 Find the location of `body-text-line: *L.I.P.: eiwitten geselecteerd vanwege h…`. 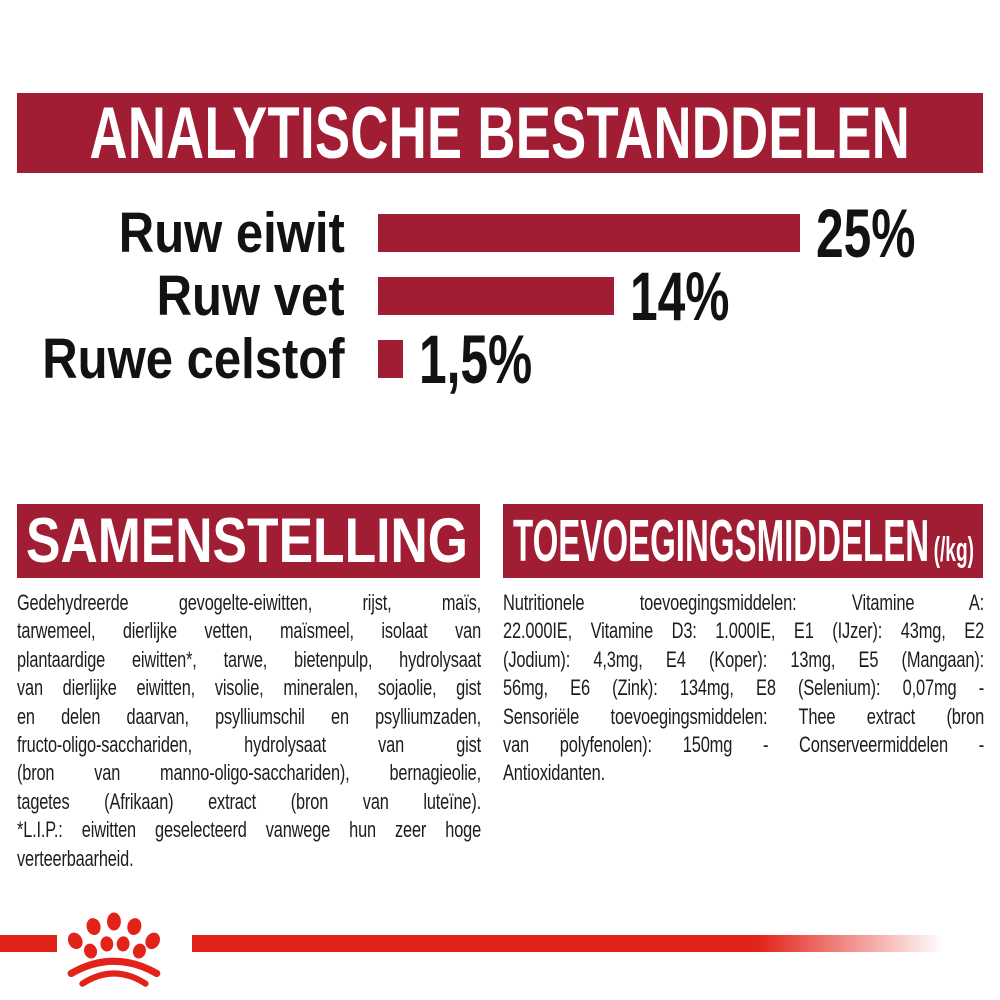

body-text-line: *L.I.P.: eiwitten geselecteerd vanwege h… is located at coordinates (249, 830).